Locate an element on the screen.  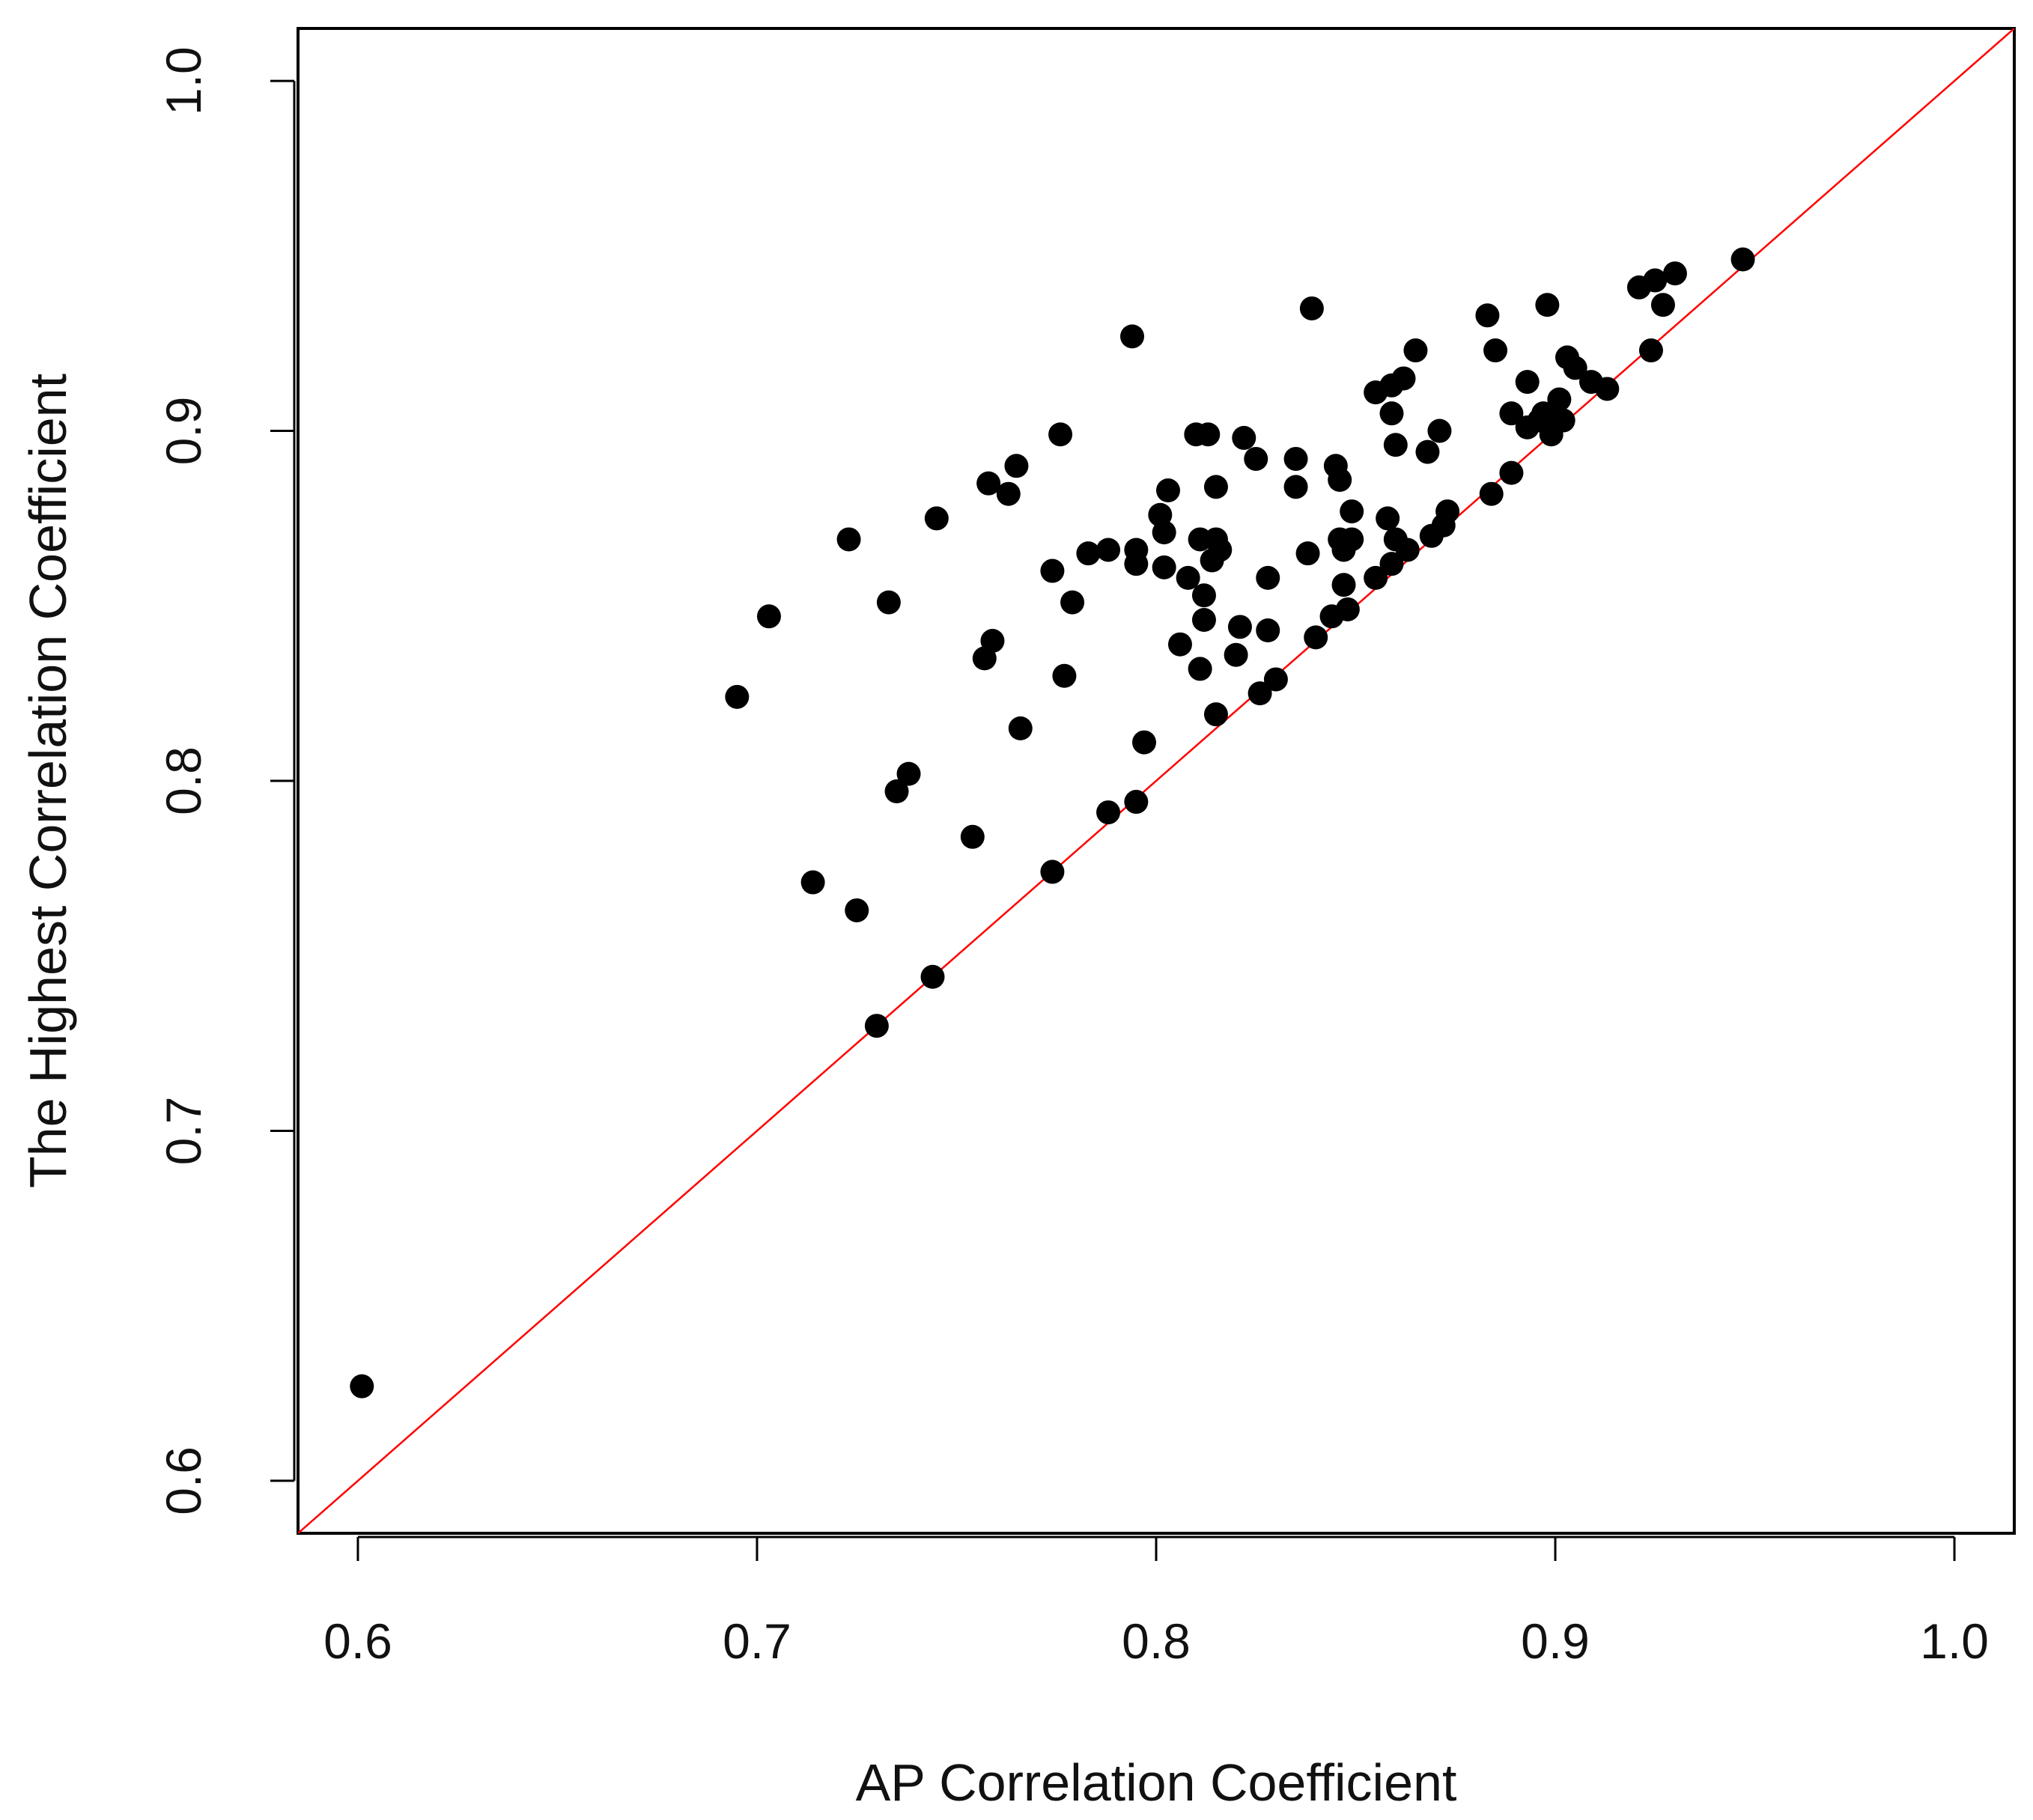
x-tick-label: 0.8 is located at coordinates (1156, 1641).